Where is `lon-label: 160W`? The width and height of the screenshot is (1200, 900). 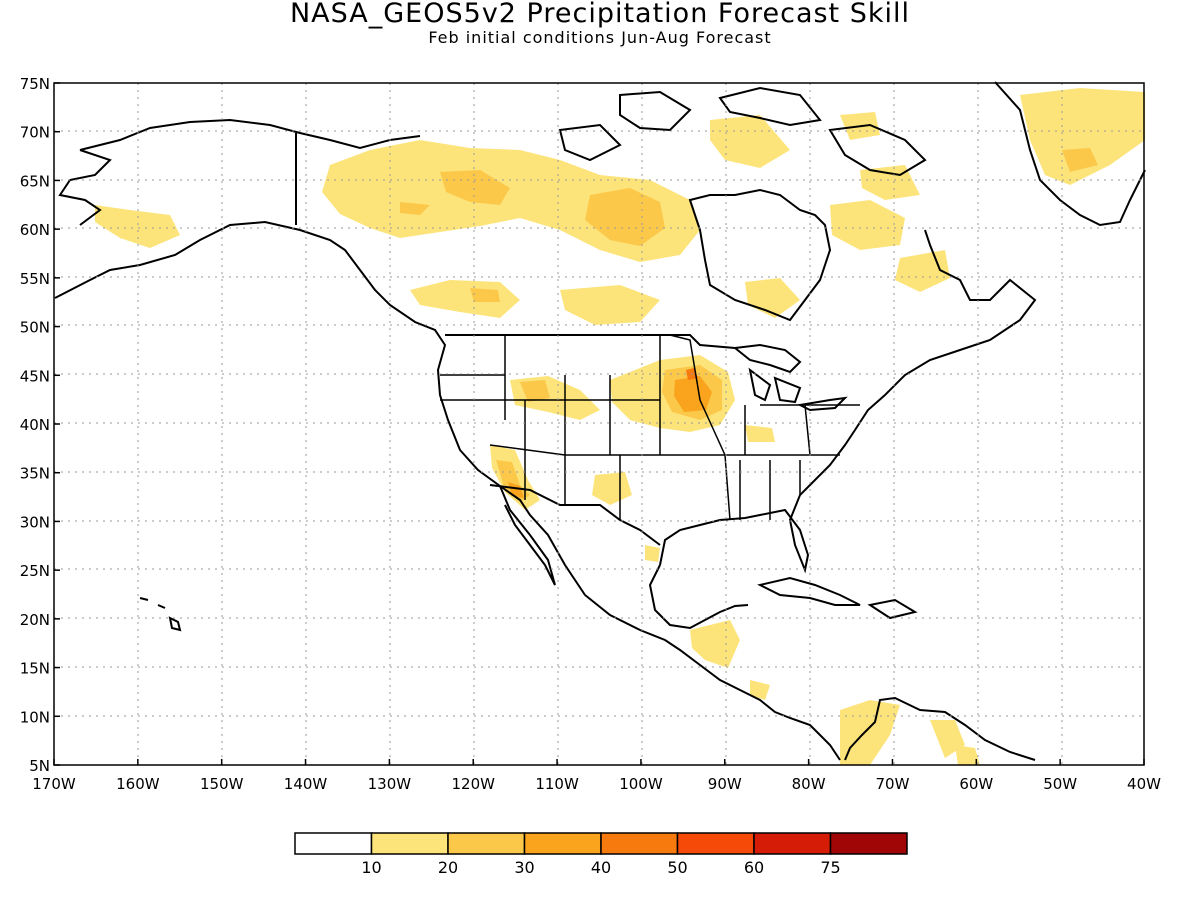 lon-label: 160W is located at coordinates (138, 784).